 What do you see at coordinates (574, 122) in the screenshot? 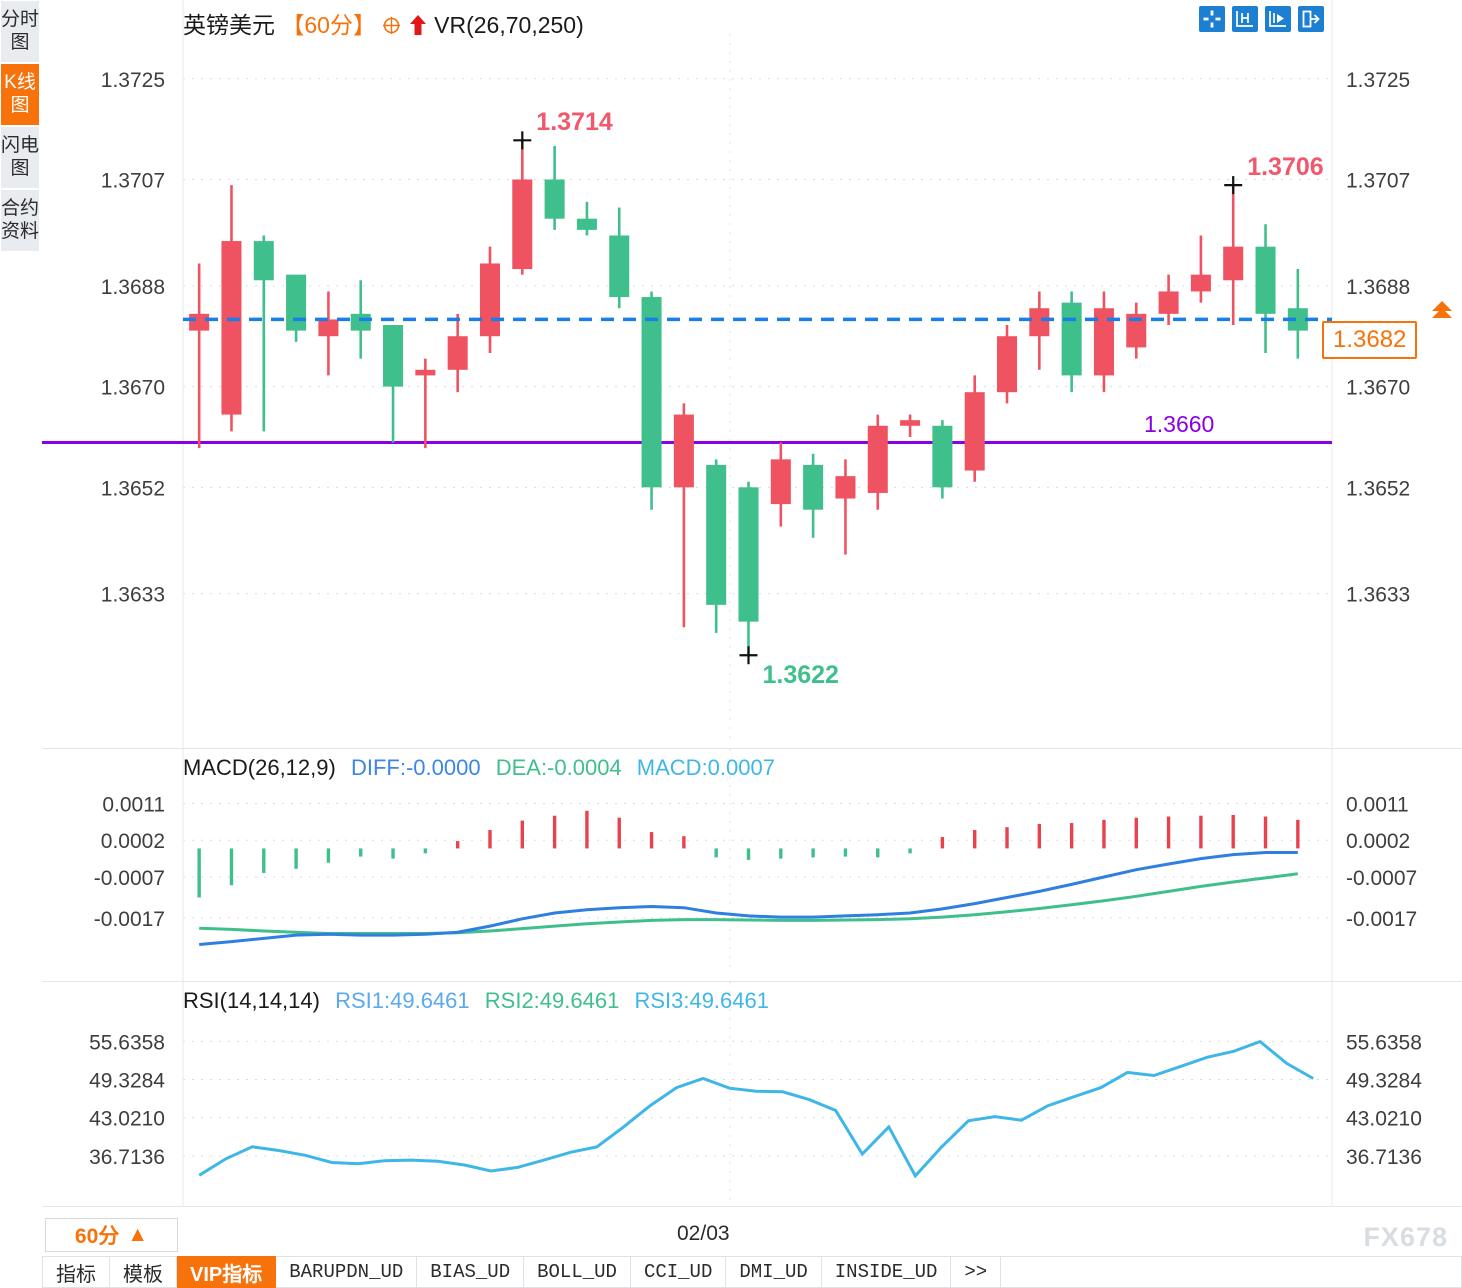
I see `high-price-label: 1.3714` at bounding box center [574, 122].